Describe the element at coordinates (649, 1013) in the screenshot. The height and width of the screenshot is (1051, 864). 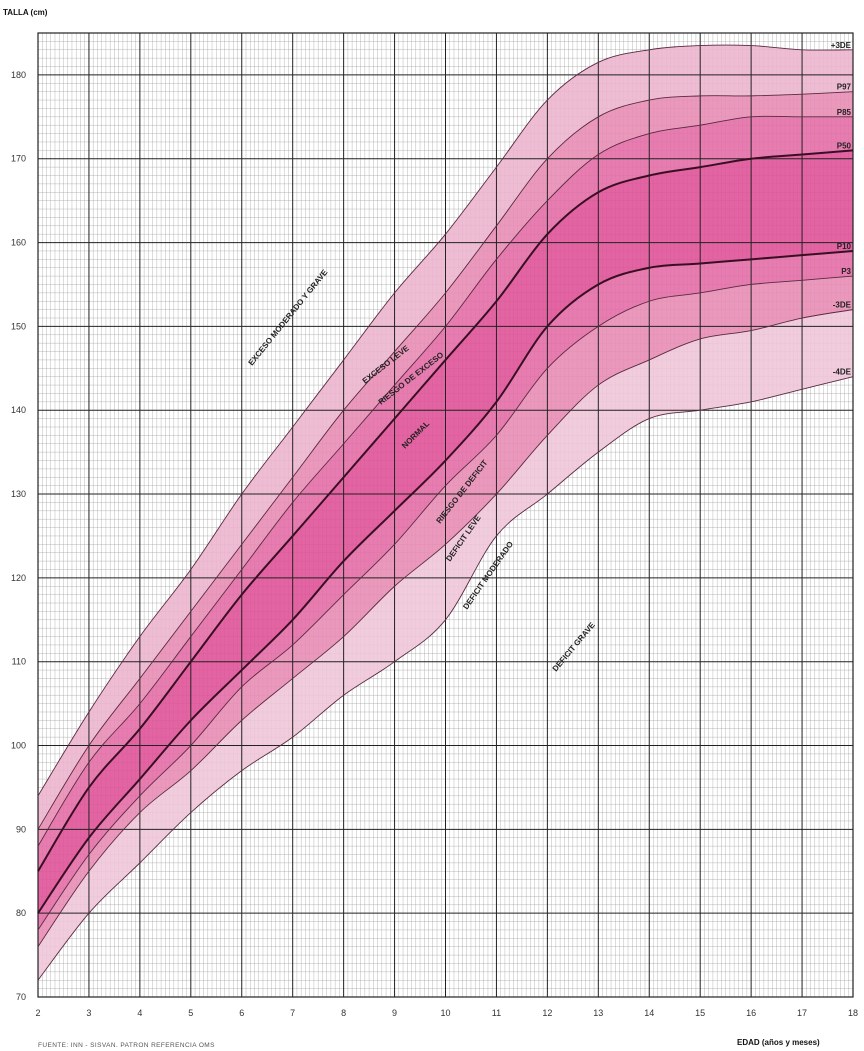
I see `x-tick-label: 14` at that location.